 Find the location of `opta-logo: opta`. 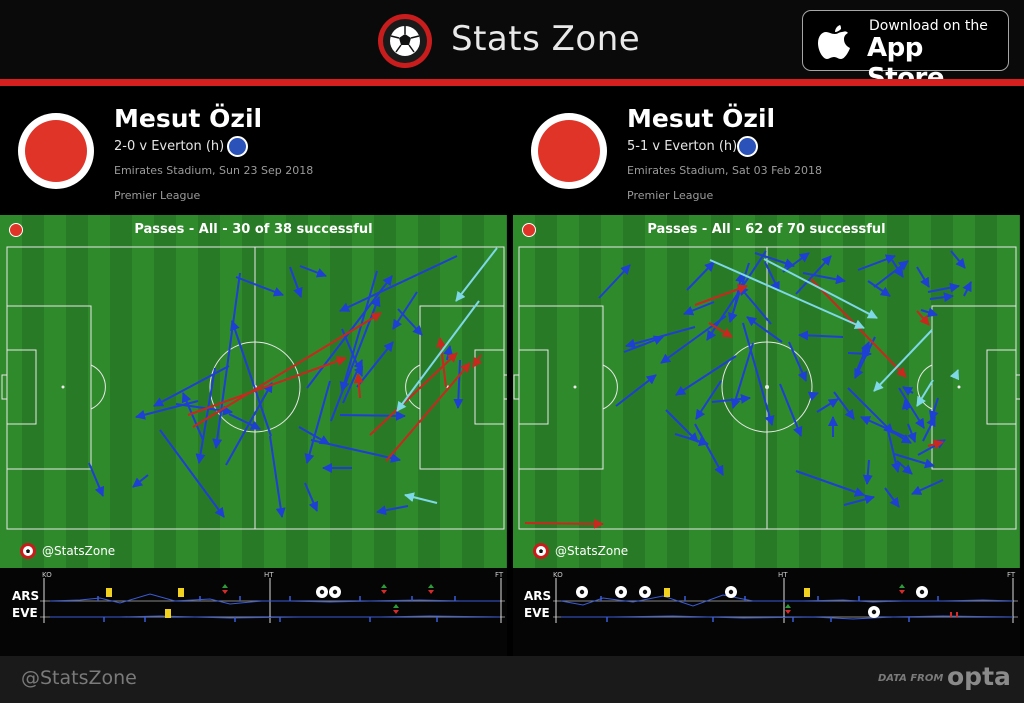

opta-logo: opta is located at coordinates (979, 676).